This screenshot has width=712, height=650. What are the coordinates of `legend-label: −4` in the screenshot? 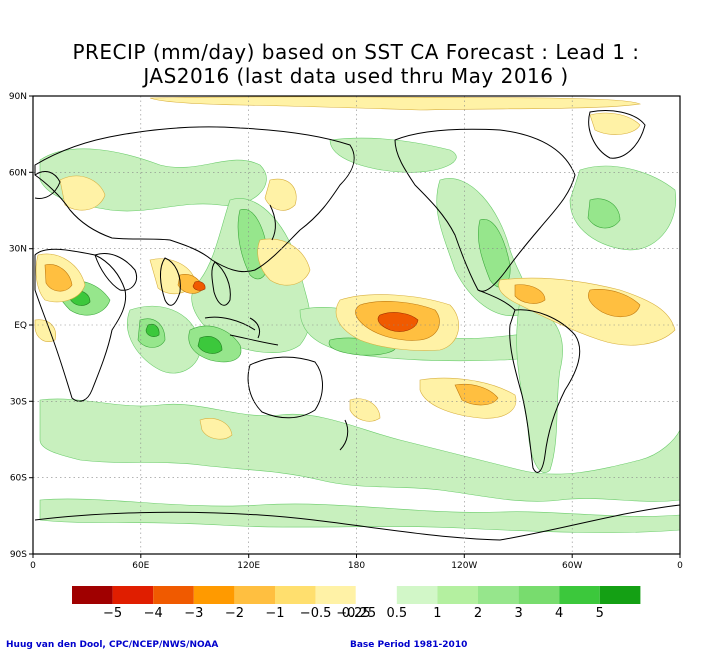 It's located at (153, 613).